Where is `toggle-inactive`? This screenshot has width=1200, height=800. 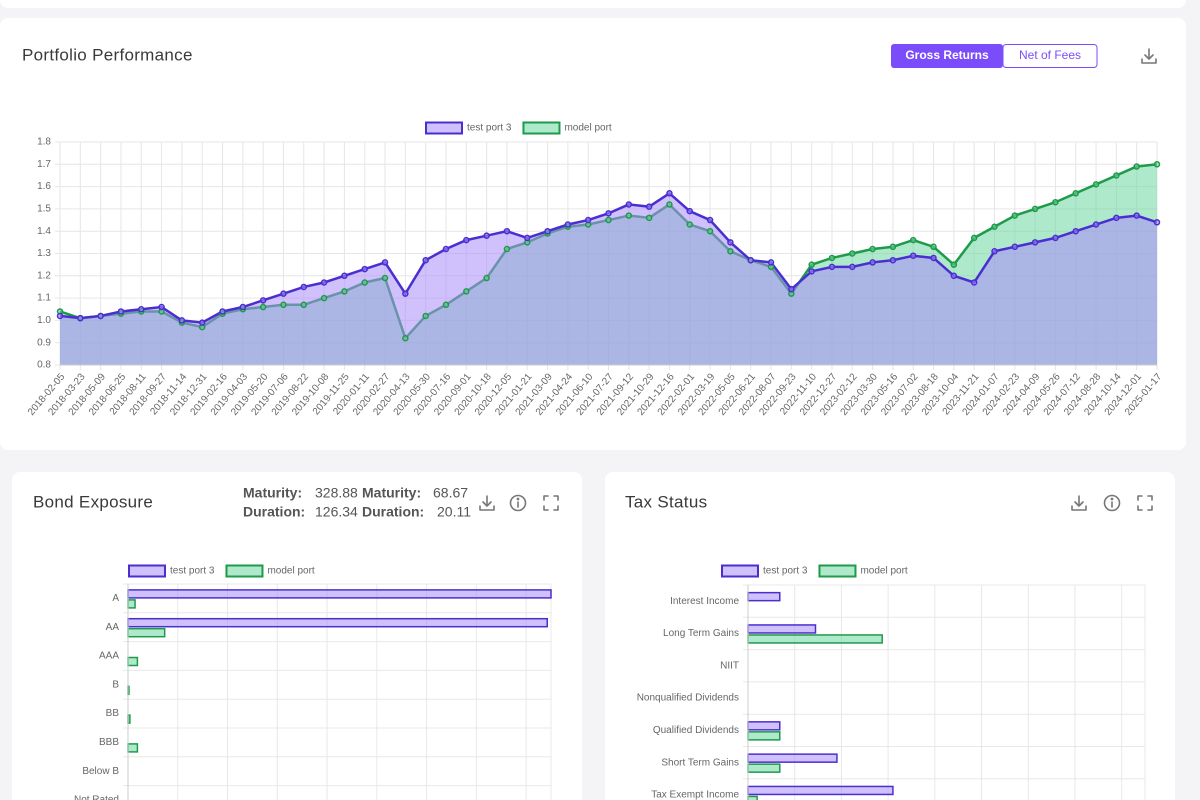
toggle-inactive is located at coordinates (1050, 56).